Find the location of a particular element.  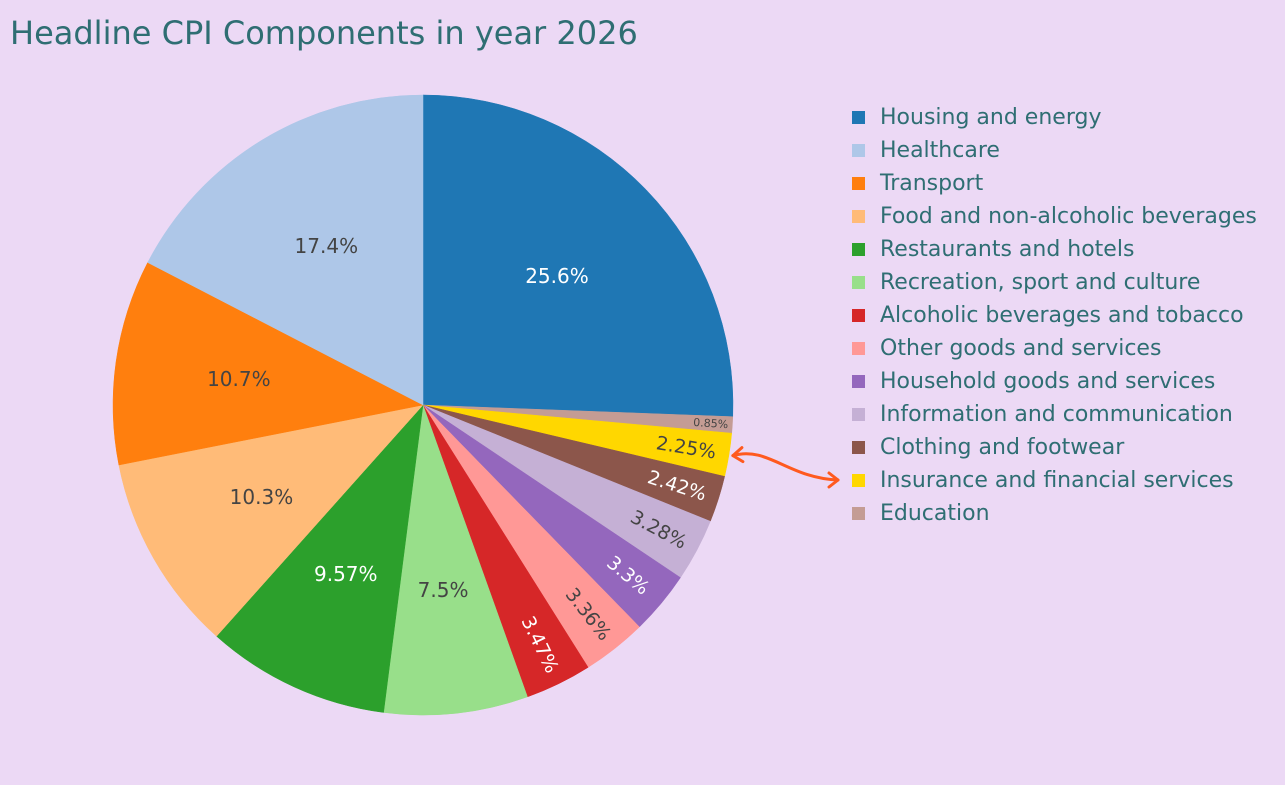

legend-item-restaurants-and-hotels: Restaurants and hotels is located at coordinates (1054, 249).